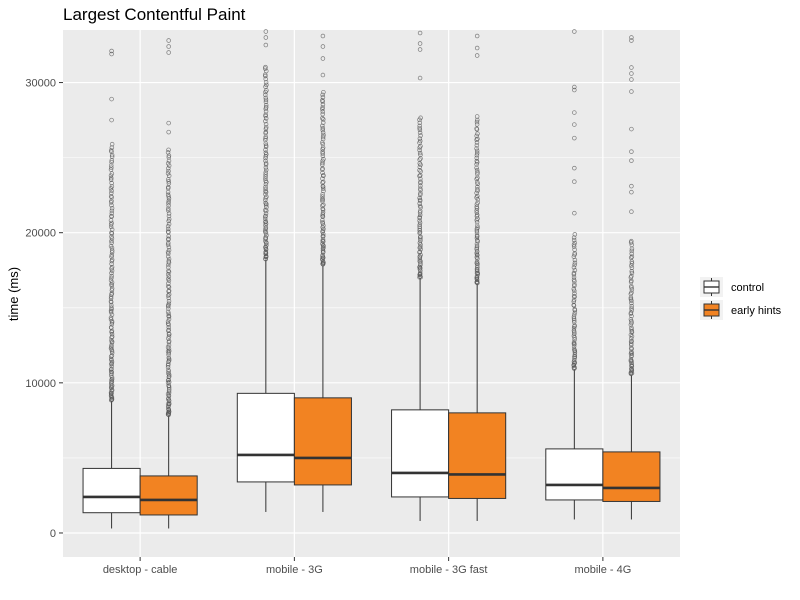  What do you see at coordinates (741, 298) in the screenshot?
I see `legend: control early hints` at bounding box center [741, 298].